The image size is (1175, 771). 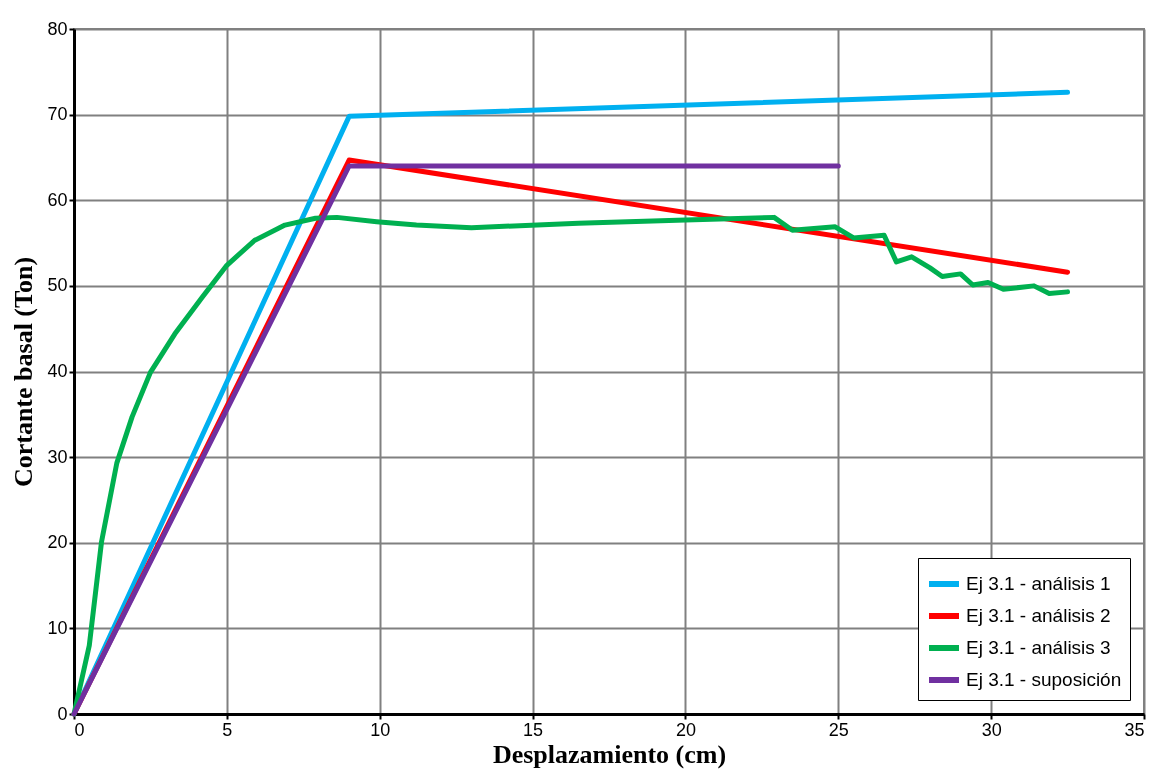 What do you see at coordinates (24, 372) in the screenshot?
I see `y-axis-title: Cortante basal (Ton)` at bounding box center [24, 372].